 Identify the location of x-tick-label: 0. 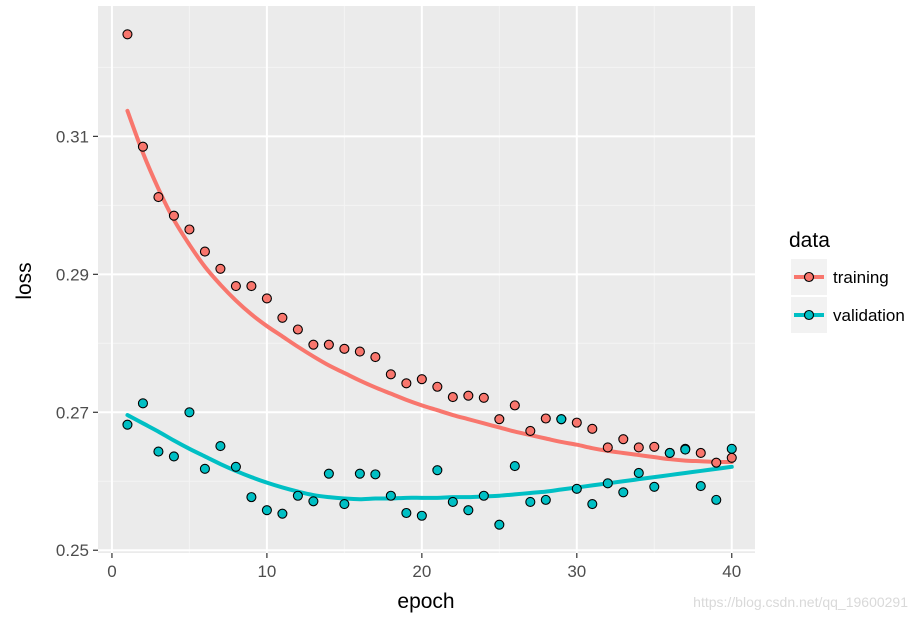
(111, 571).